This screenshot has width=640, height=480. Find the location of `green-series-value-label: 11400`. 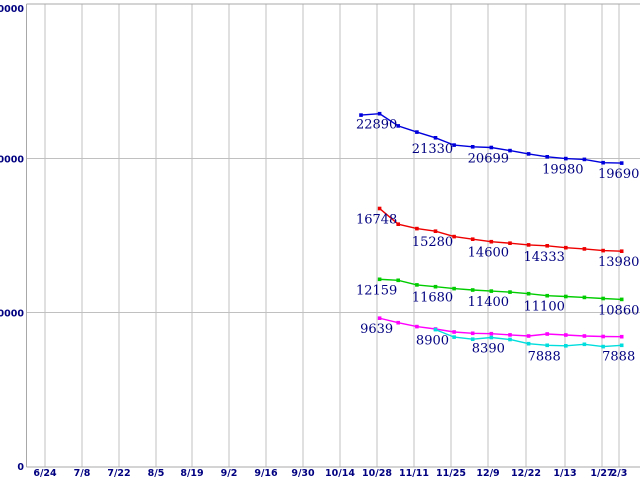

green-series-value-label: 11400 is located at coordinates (488, 302).